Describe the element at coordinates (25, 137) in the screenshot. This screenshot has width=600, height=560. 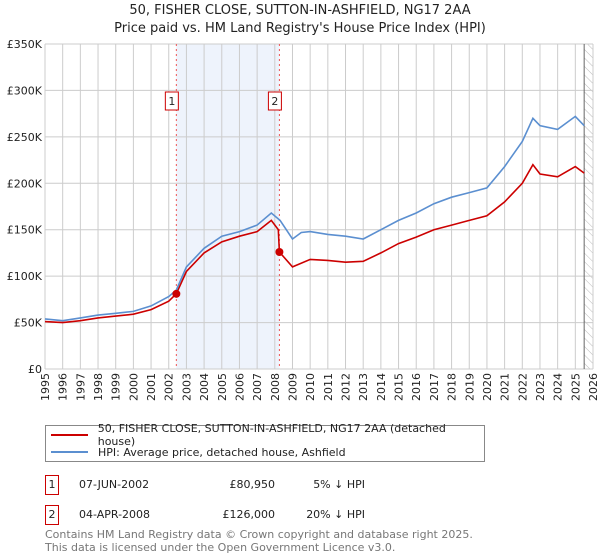
I see `y-tick-label: £250K` at that location.